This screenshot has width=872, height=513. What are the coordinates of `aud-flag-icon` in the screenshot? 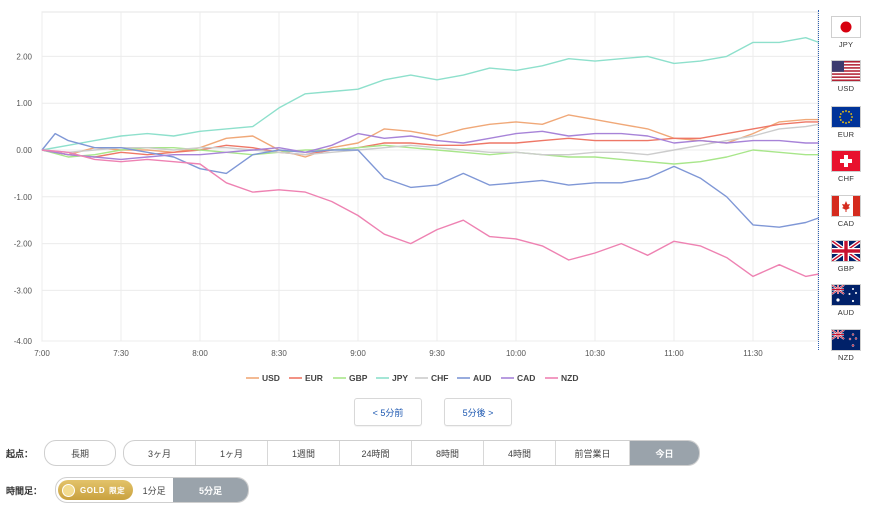 It's located at (846, 295).